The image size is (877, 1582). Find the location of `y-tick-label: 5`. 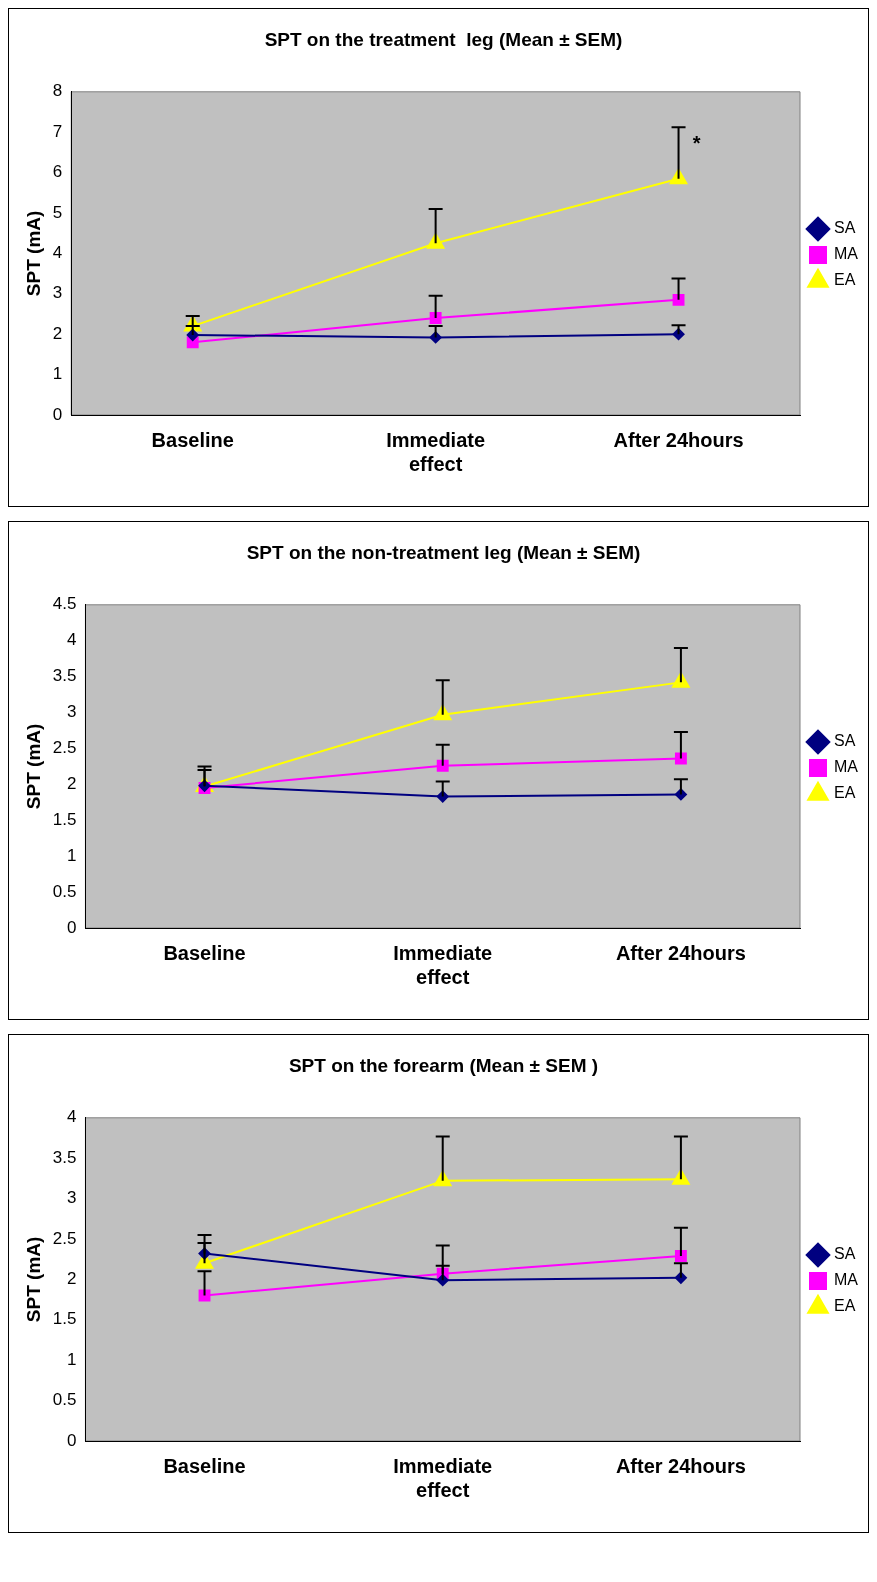

y-tick-label: 5 is located at coordinates (57, 212).